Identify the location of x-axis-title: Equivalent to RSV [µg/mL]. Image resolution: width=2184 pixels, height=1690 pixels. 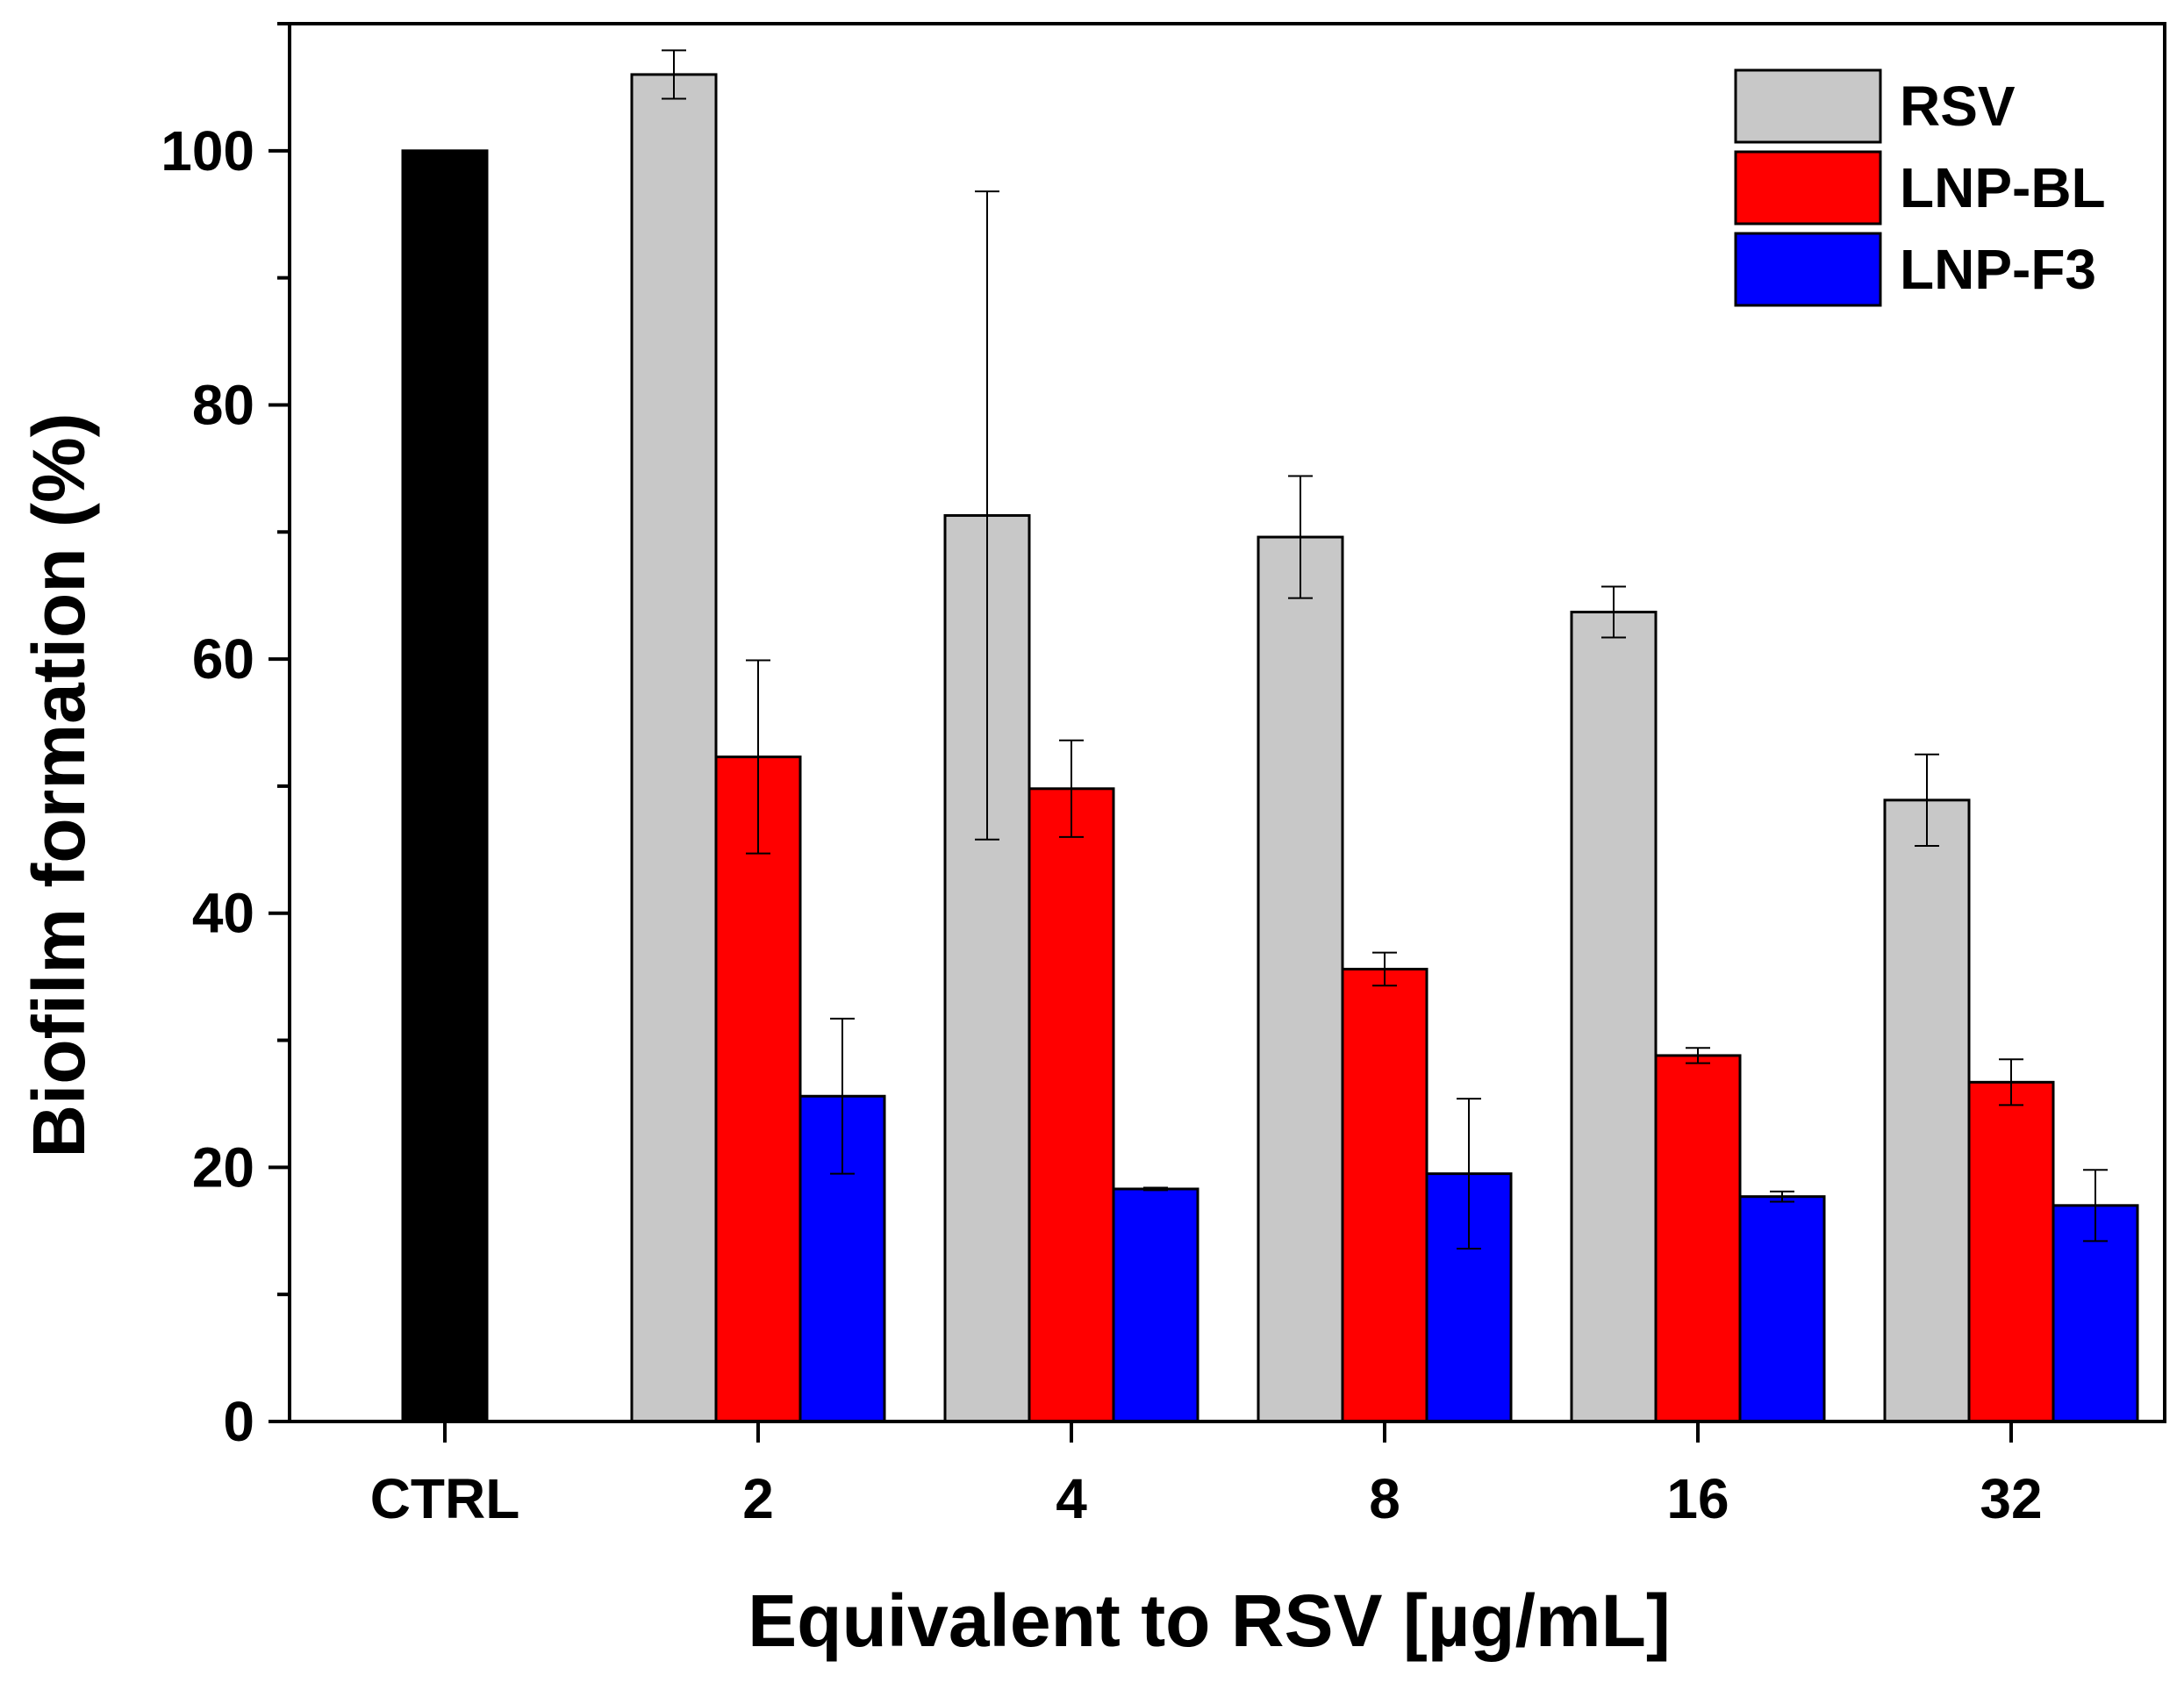
(1209, 1620).